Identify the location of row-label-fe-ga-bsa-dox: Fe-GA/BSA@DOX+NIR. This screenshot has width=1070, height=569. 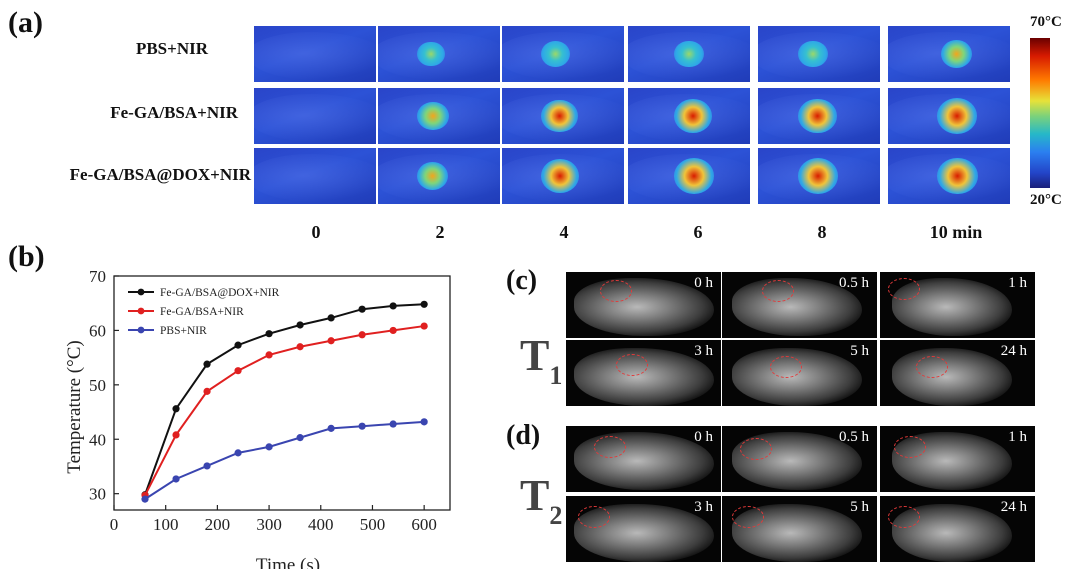
(160, 174).